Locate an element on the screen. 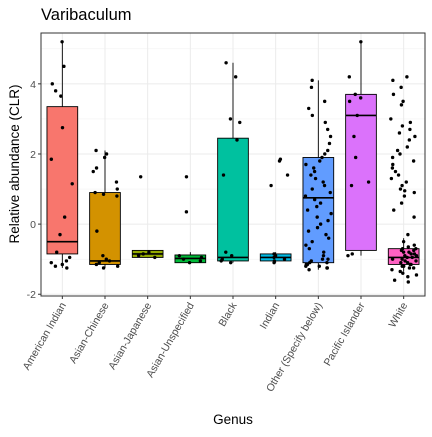 The height and width of the screenshot is (437, 432). x-tick-label-white: White is located at coordinates (398, 314).